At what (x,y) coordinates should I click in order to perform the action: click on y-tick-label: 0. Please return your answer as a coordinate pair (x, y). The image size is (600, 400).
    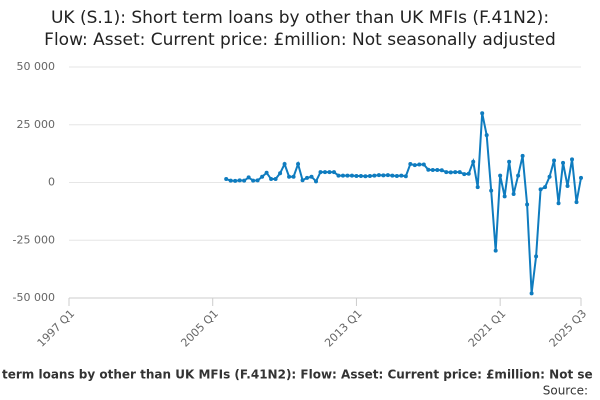
    Looking at the image, I should click on (51, 182).